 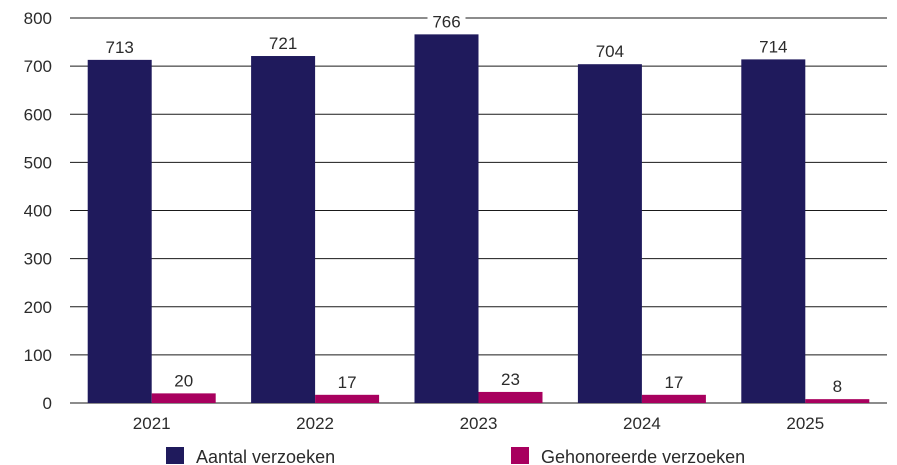 I want to click on bar-aantal-2022, so click(x=283, y=230).